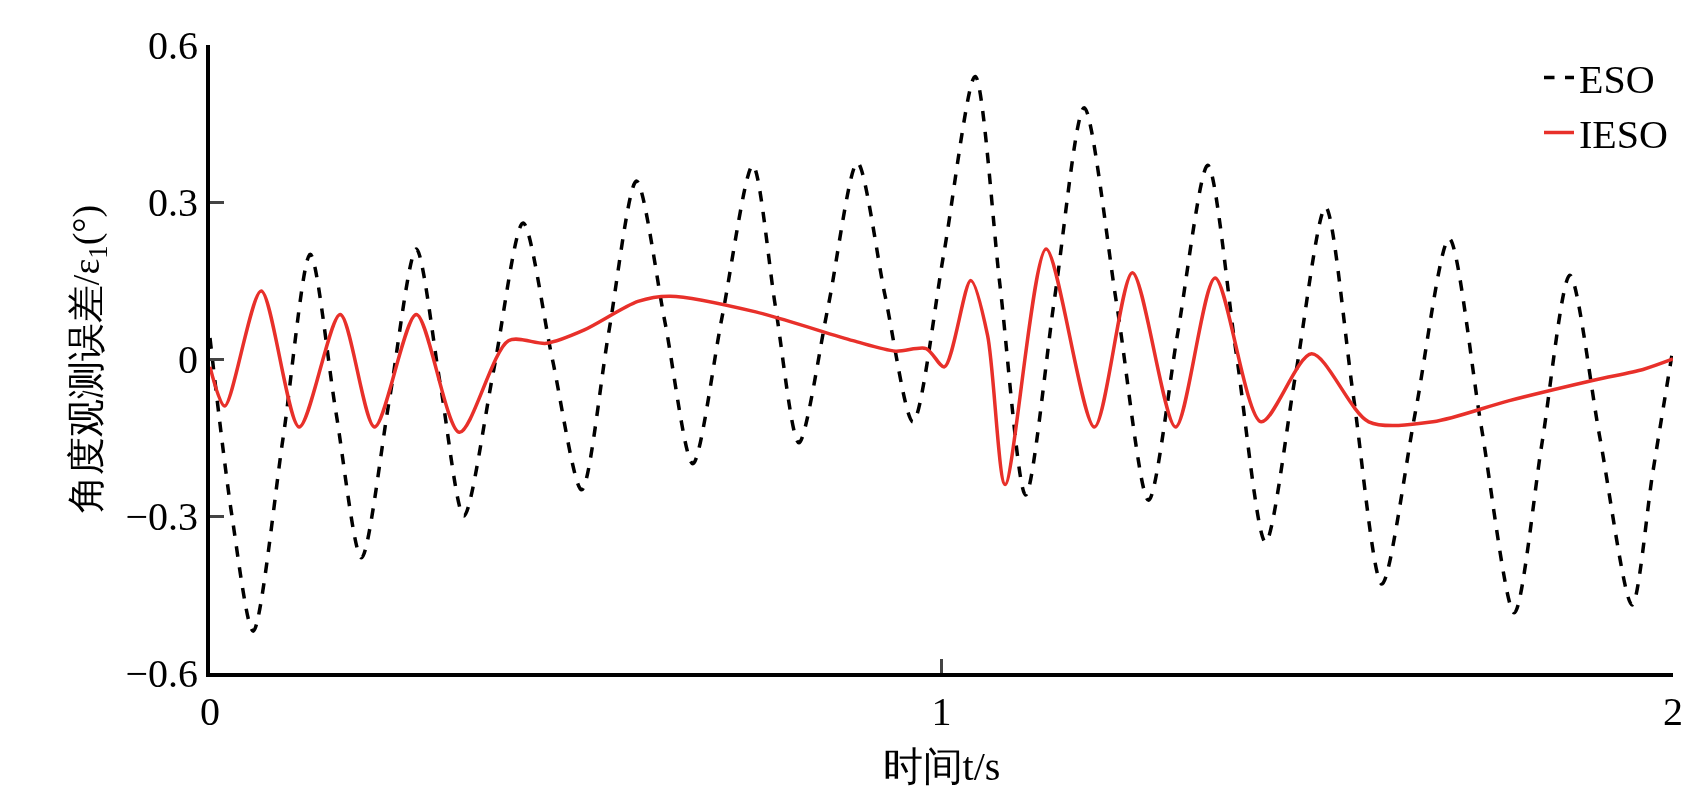  I want to click on y-tick-label: 0, so click(188, 359).